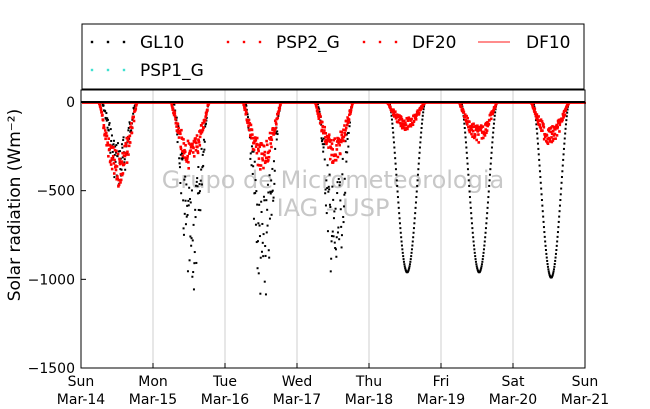 This screenshot has width=650, height=409. I want to click on x-tick-label-date: Mar-19, so click(441, 400).